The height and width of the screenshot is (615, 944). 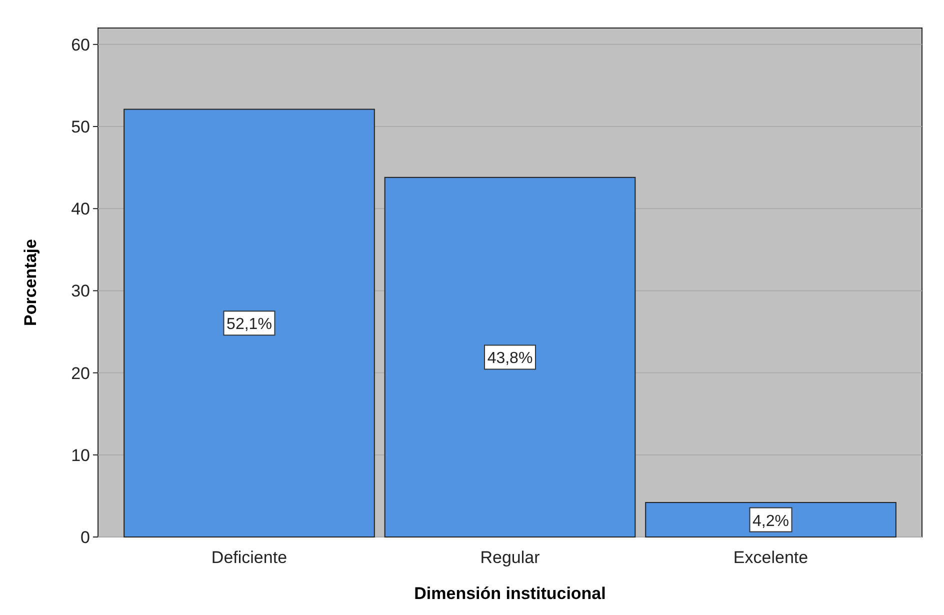 What do you see at coordinates (510, 359) in the screenshot?
I see `data-label: 43,8%` at bounding box center [510, 359].